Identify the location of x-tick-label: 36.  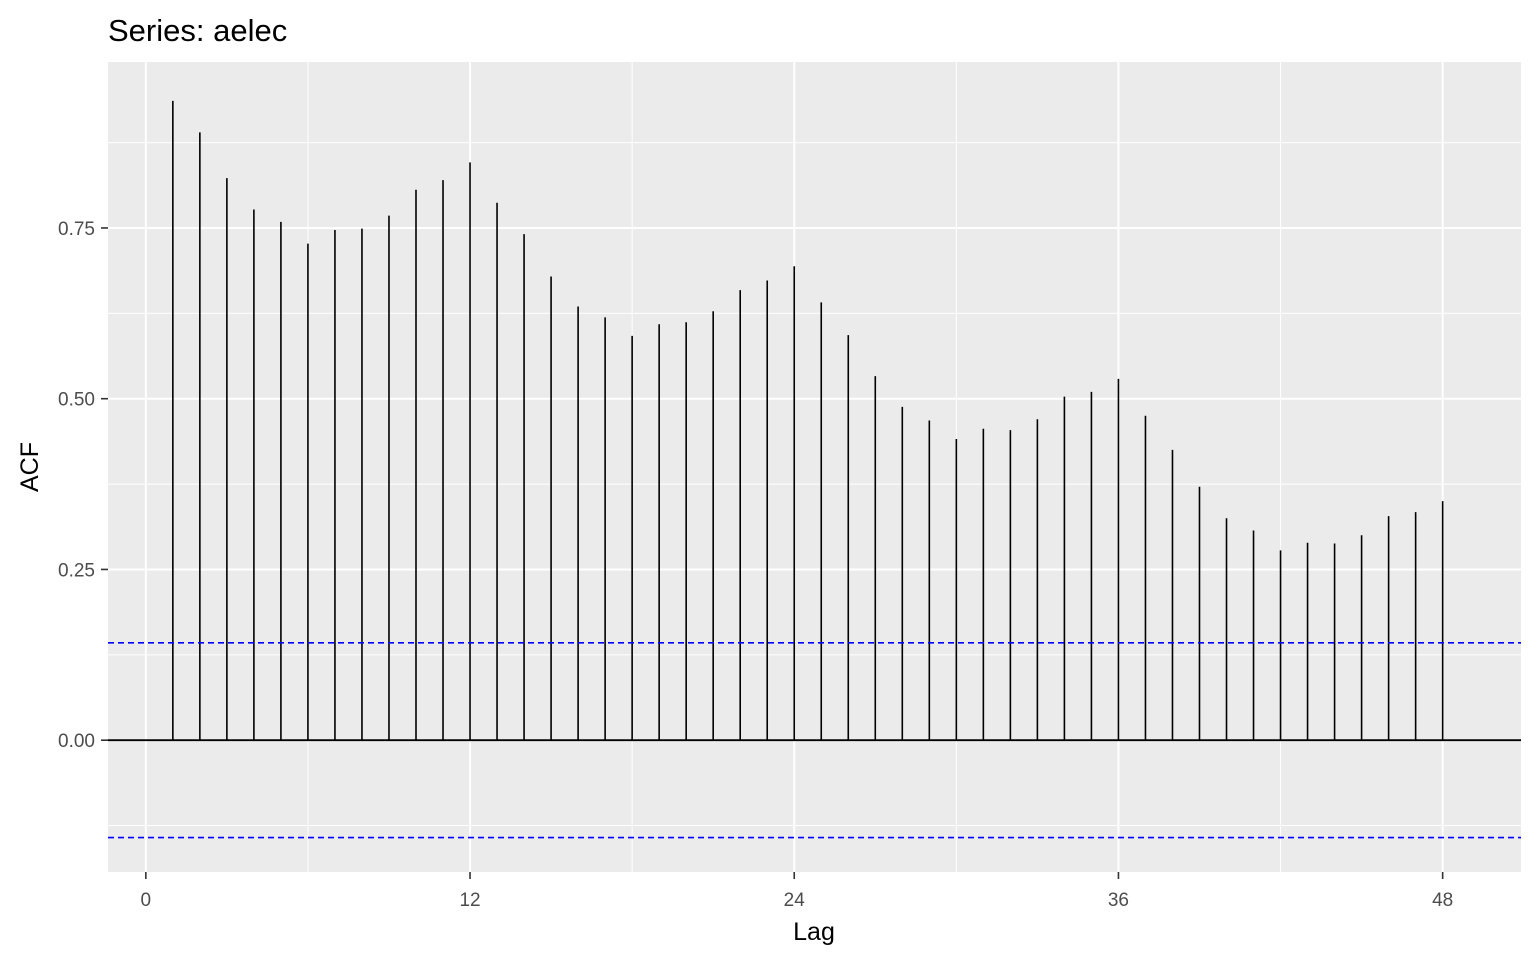
(1118, 900).